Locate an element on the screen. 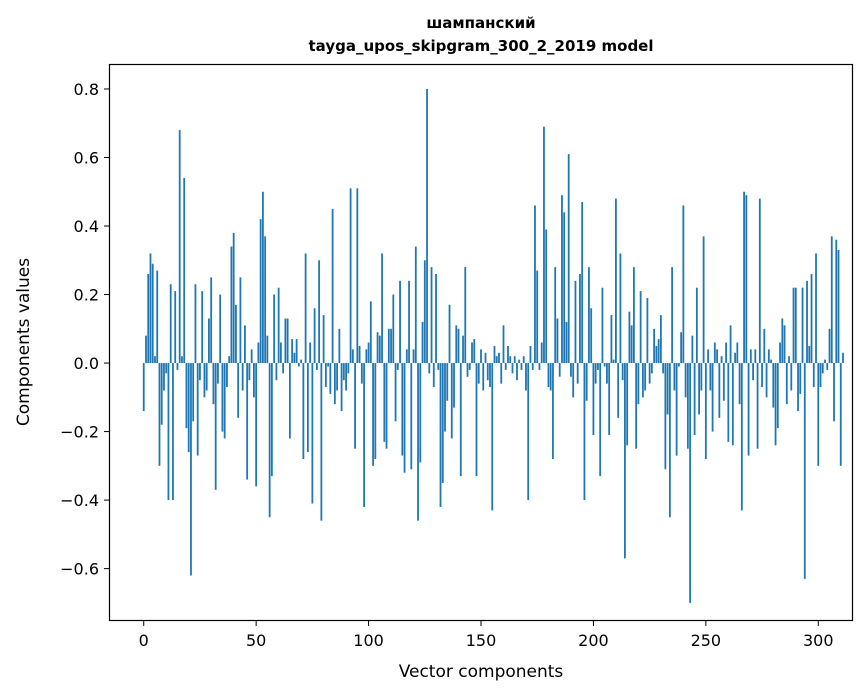  y-tick-label: 0.6 is located at coordinates (86, 158).